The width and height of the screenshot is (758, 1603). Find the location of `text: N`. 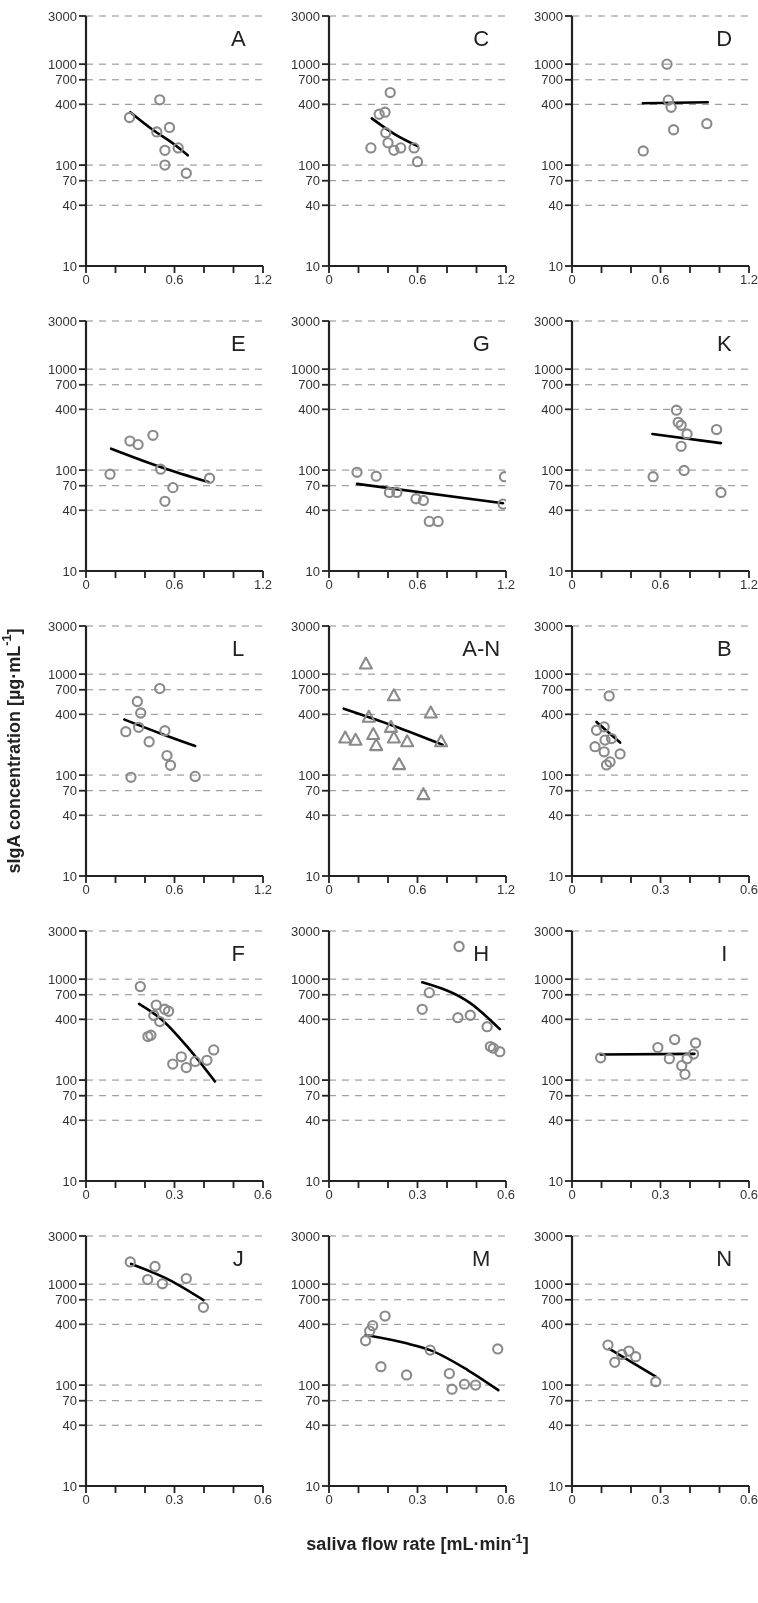

text: N is located at coordinates (724, 1258).